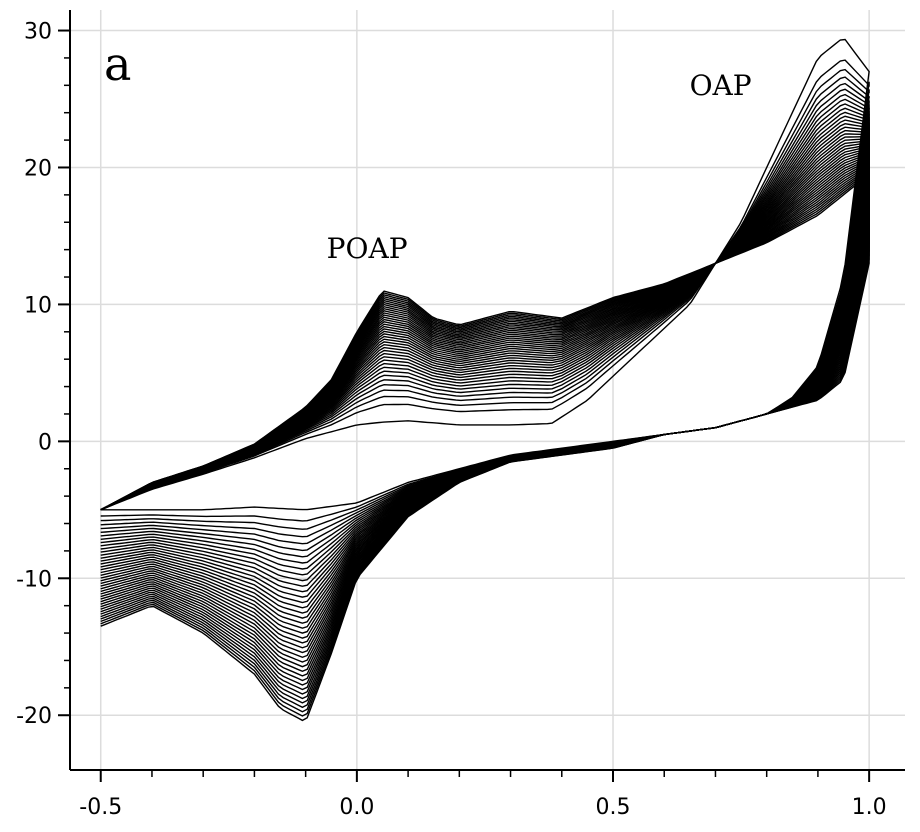  Describe the element at coordinates (34, 579) in the screenshot. I see `y-tick-label-1: -10` at that location.